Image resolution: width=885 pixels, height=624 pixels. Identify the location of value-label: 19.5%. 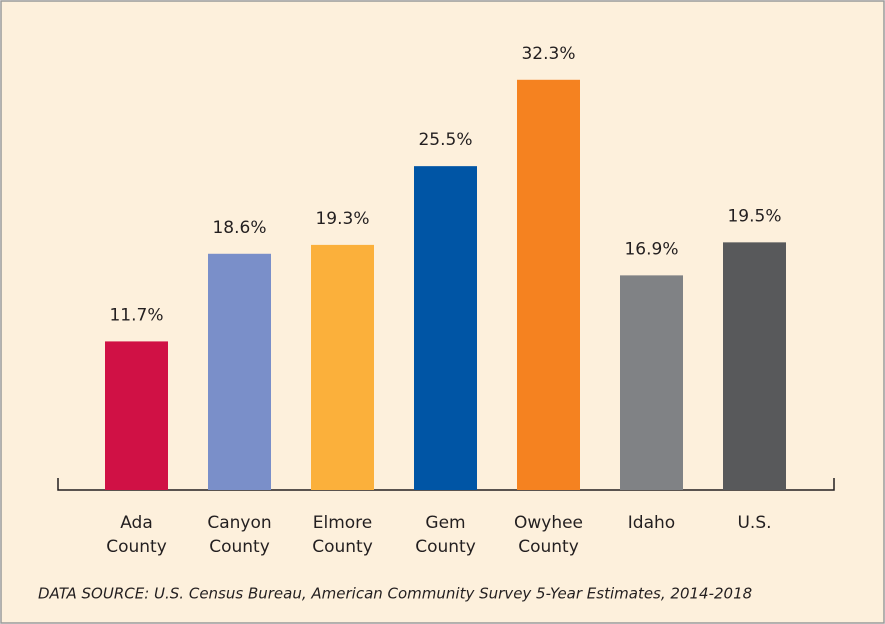
(754, 216).